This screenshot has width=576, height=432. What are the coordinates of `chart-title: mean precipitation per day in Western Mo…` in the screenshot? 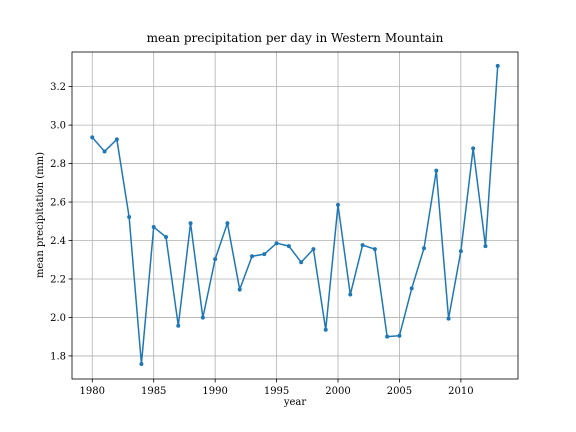 It's located at (295, 38).